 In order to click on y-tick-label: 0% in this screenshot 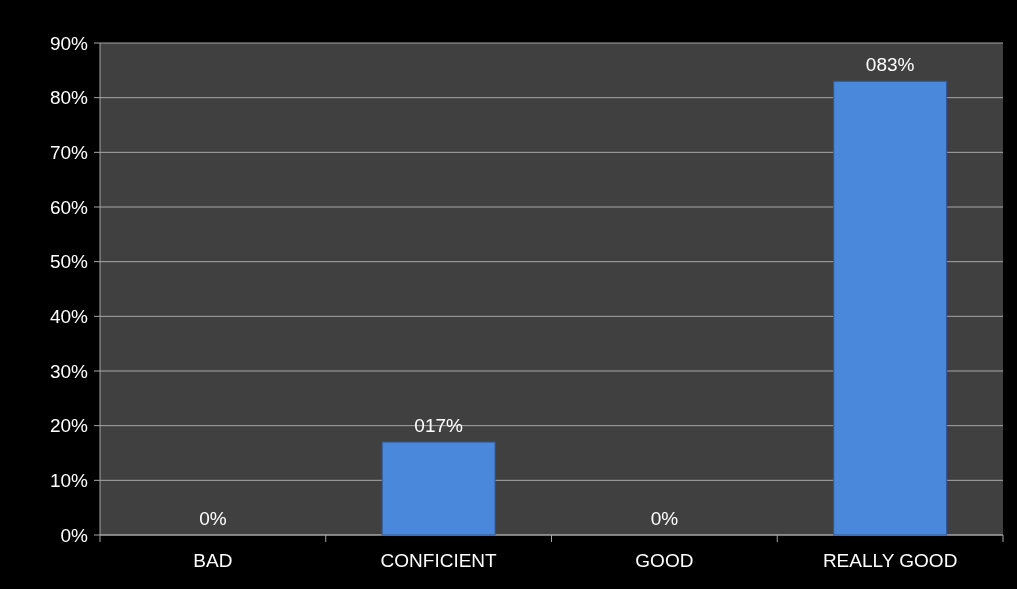, I will do `click(74, 535)`.